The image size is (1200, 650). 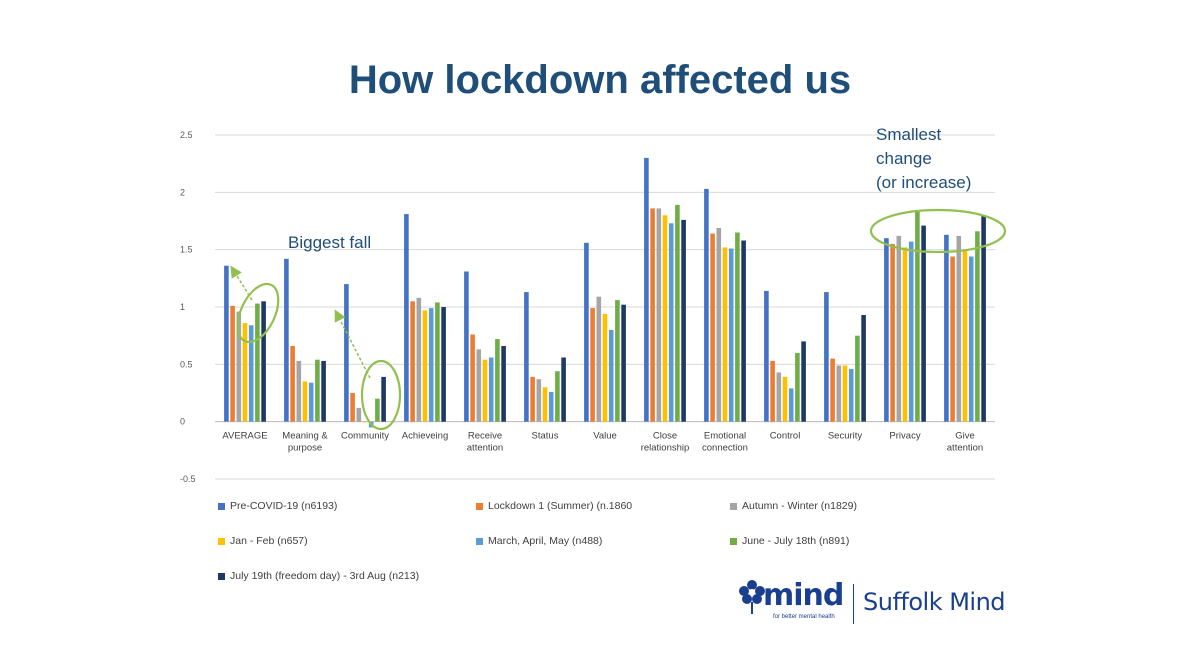 What do you see at coordinates (789, 541) in the screenshot?
I see `legend-item: June - July 18th (n891)` at bounding box center [789, 541].